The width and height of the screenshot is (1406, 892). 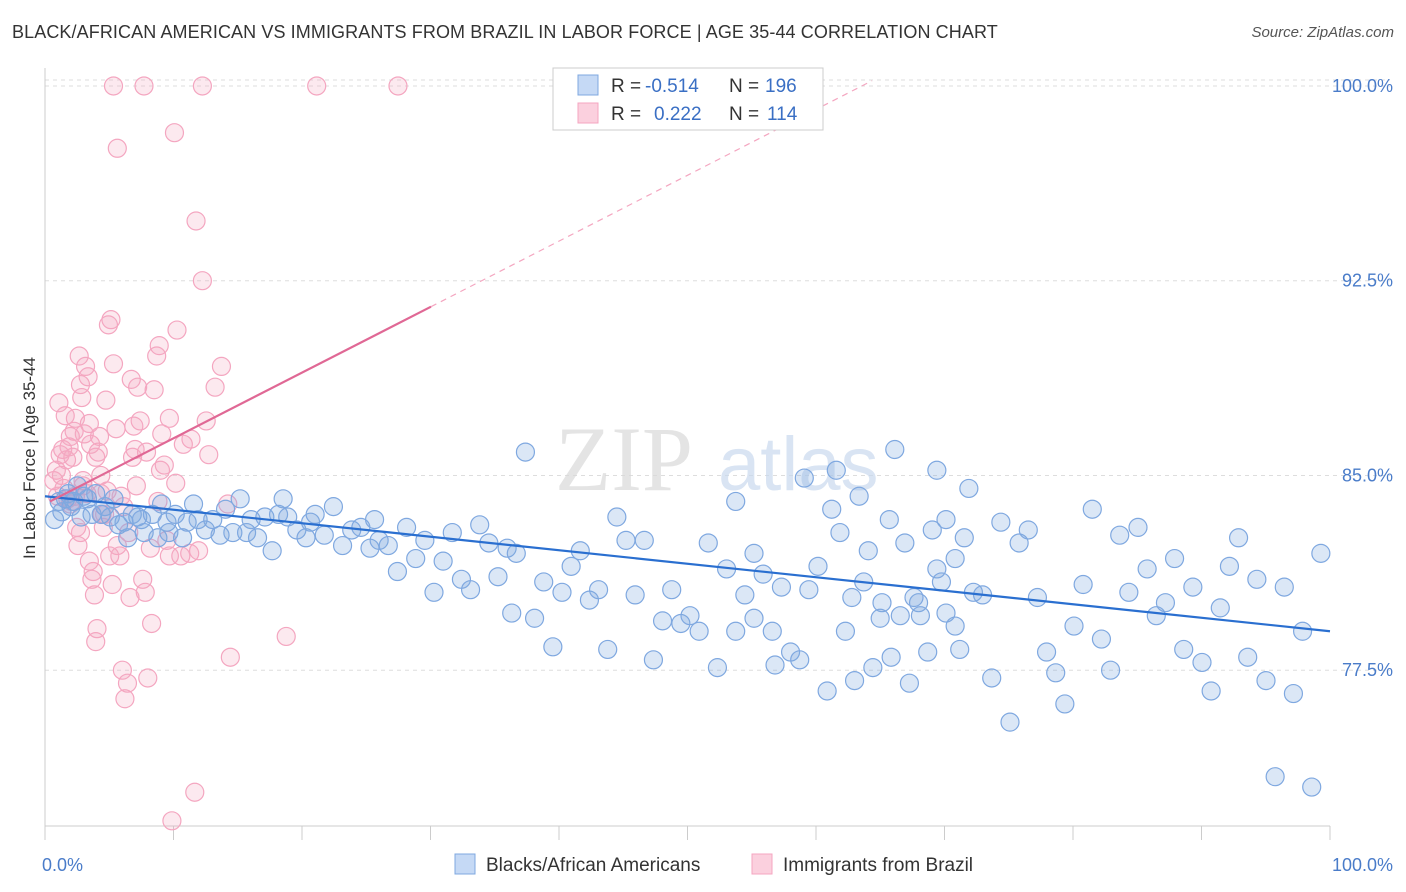 I want to click on stats-swatch-blue, so click(x=588, y=85).